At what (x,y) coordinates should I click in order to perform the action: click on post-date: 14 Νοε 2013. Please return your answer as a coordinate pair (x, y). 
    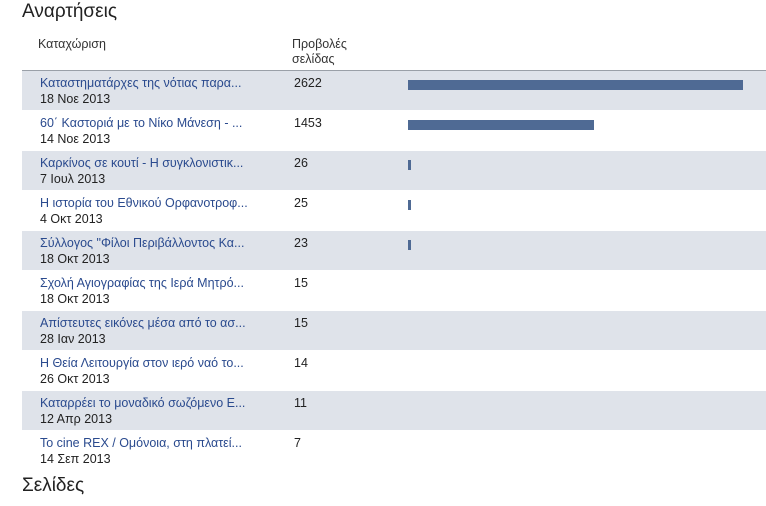
    Looking at the image, I should click on (75, 139).